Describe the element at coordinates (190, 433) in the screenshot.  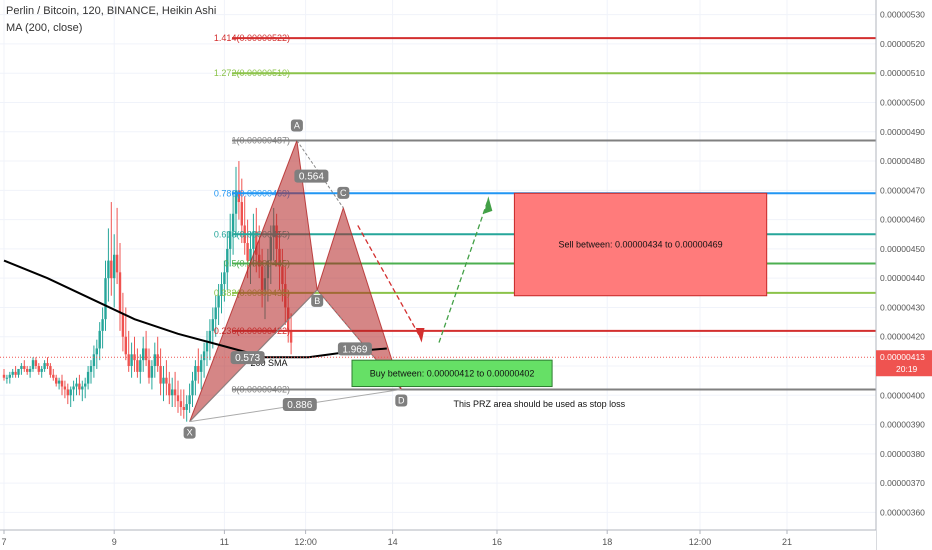
I see `pattern-point-label: X` at that location.